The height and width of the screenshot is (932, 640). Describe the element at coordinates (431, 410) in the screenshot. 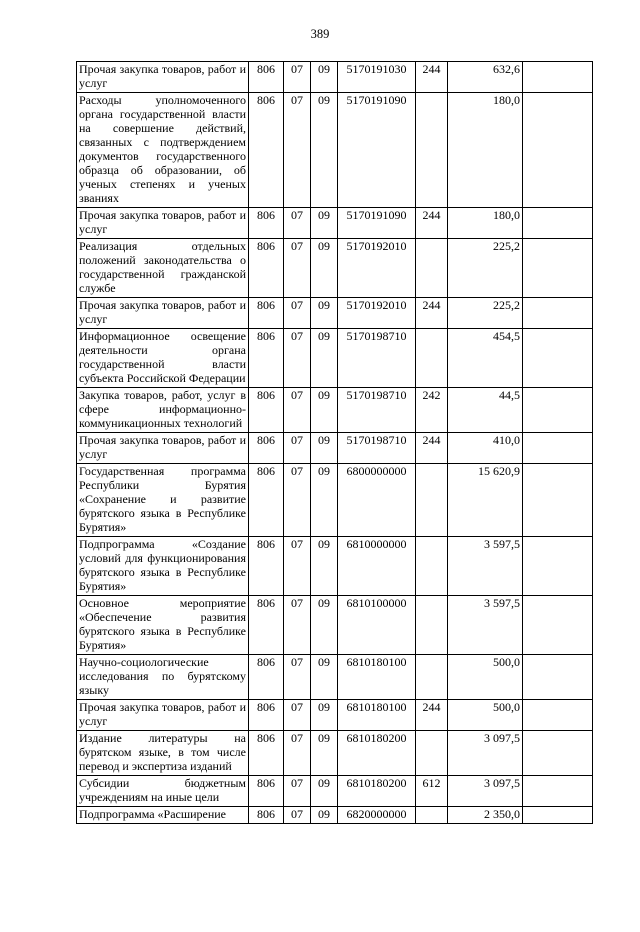

I see `cell-expense-type-code: 242` at that location.